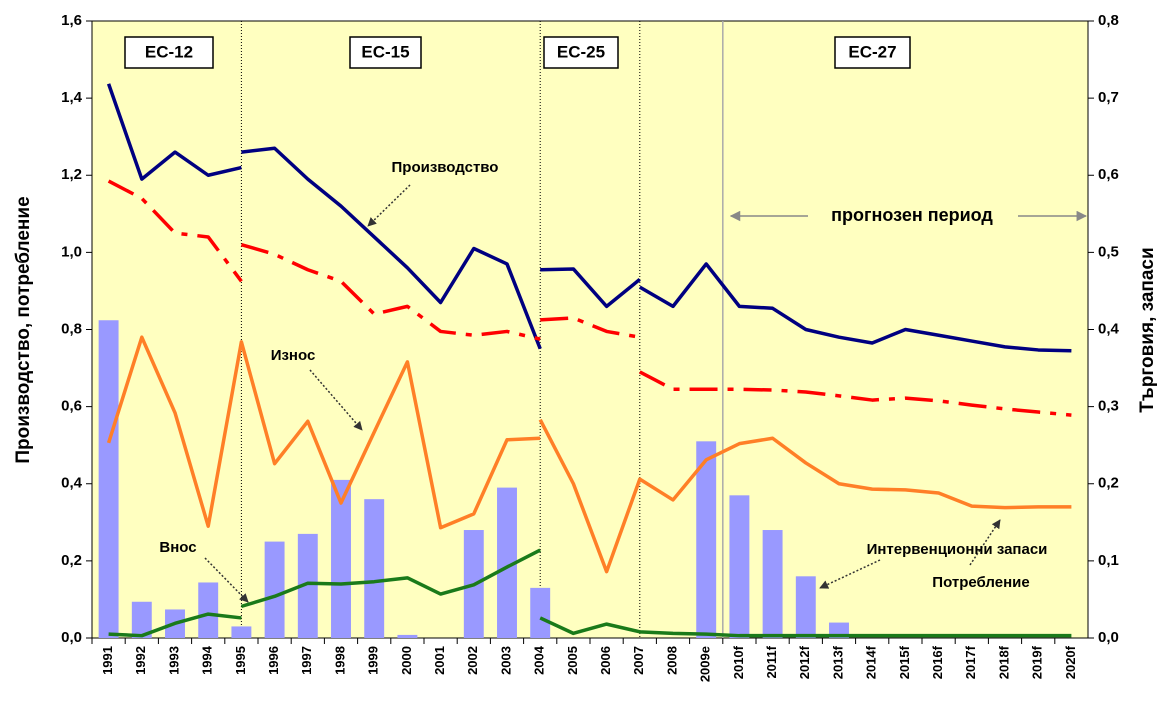  Describe the element at coordinates (177, 547) in the screenshot. I see `annotation: Внос` at that location.